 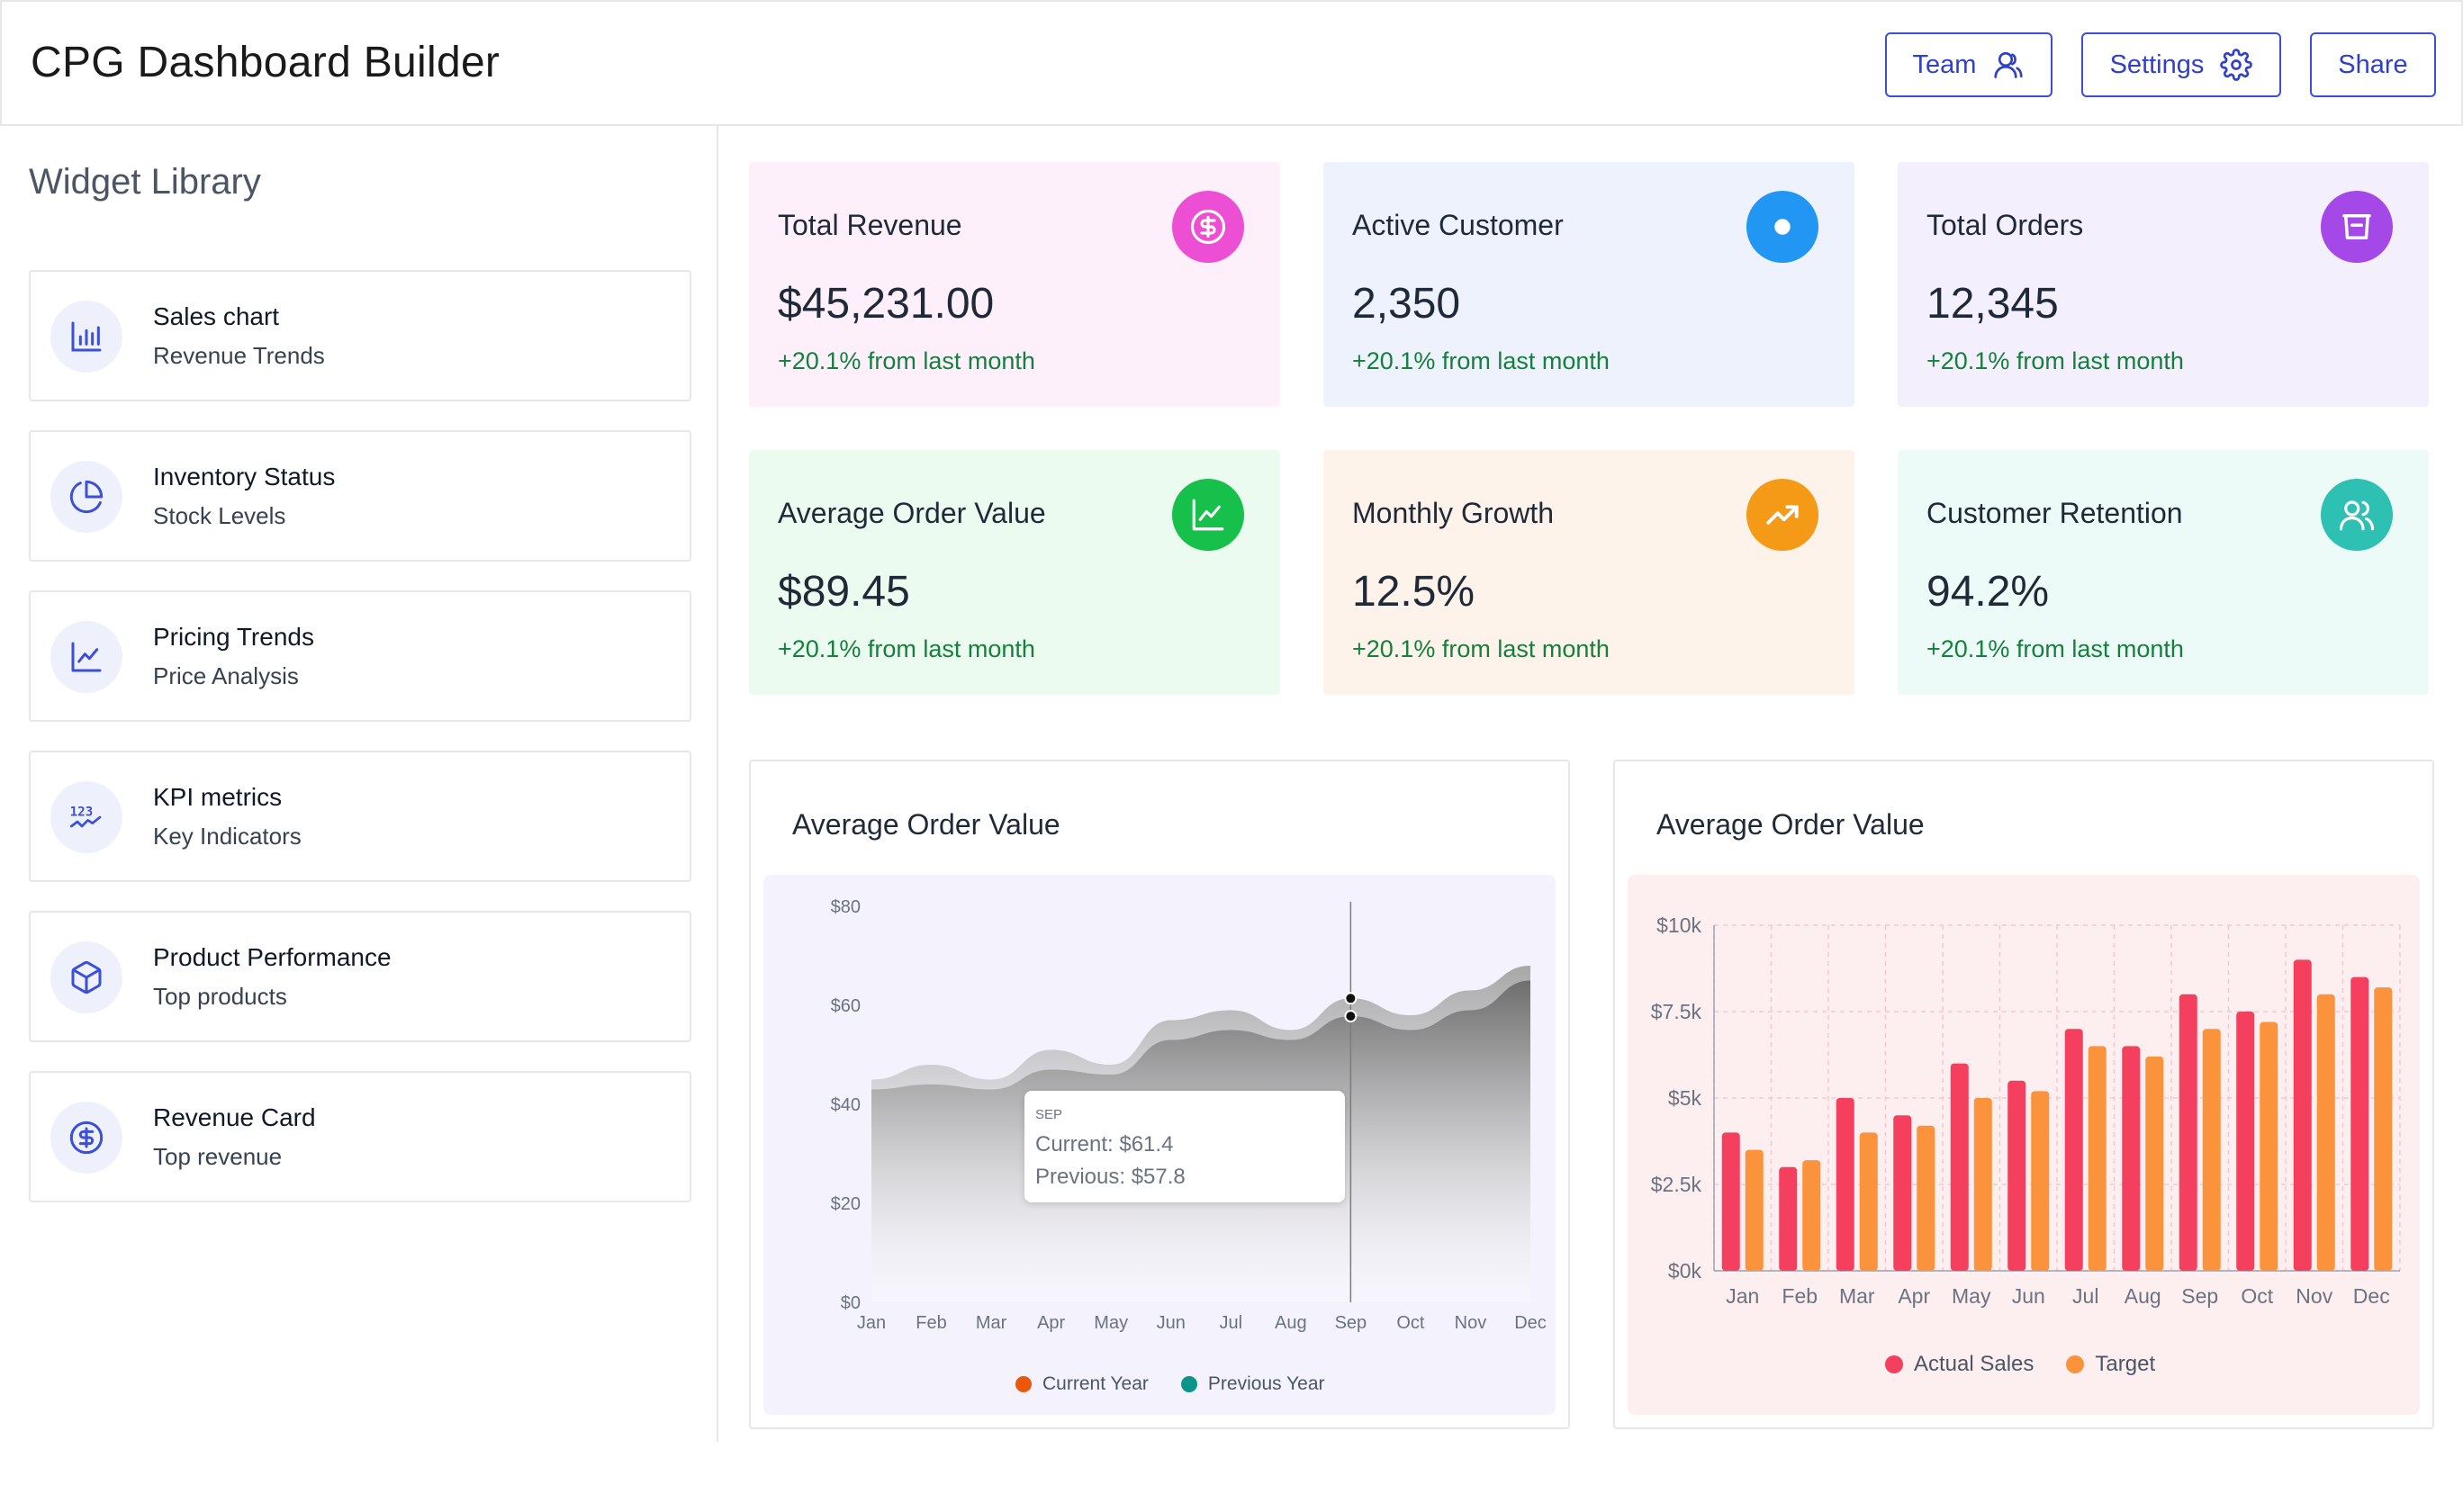 I want to click on widget-library-title: Widget Library, so click(x=145, y=182).